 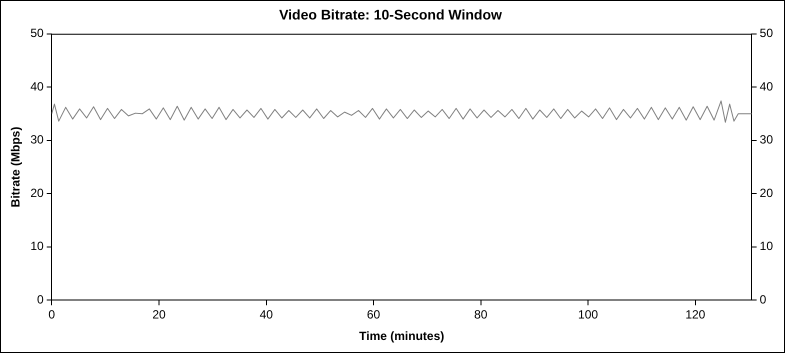 I want to click on y-tick-label: 10, so click(x=37, y=246).